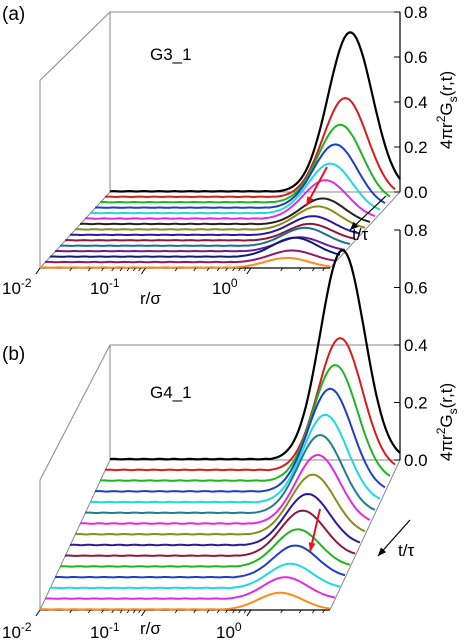 The width and height of the screenshot is (474, 640). What do you see at coordinates (17, 630) in the screenshot?
I see `x-tick-label: 10⁻²` at bounding box center [17, 630].